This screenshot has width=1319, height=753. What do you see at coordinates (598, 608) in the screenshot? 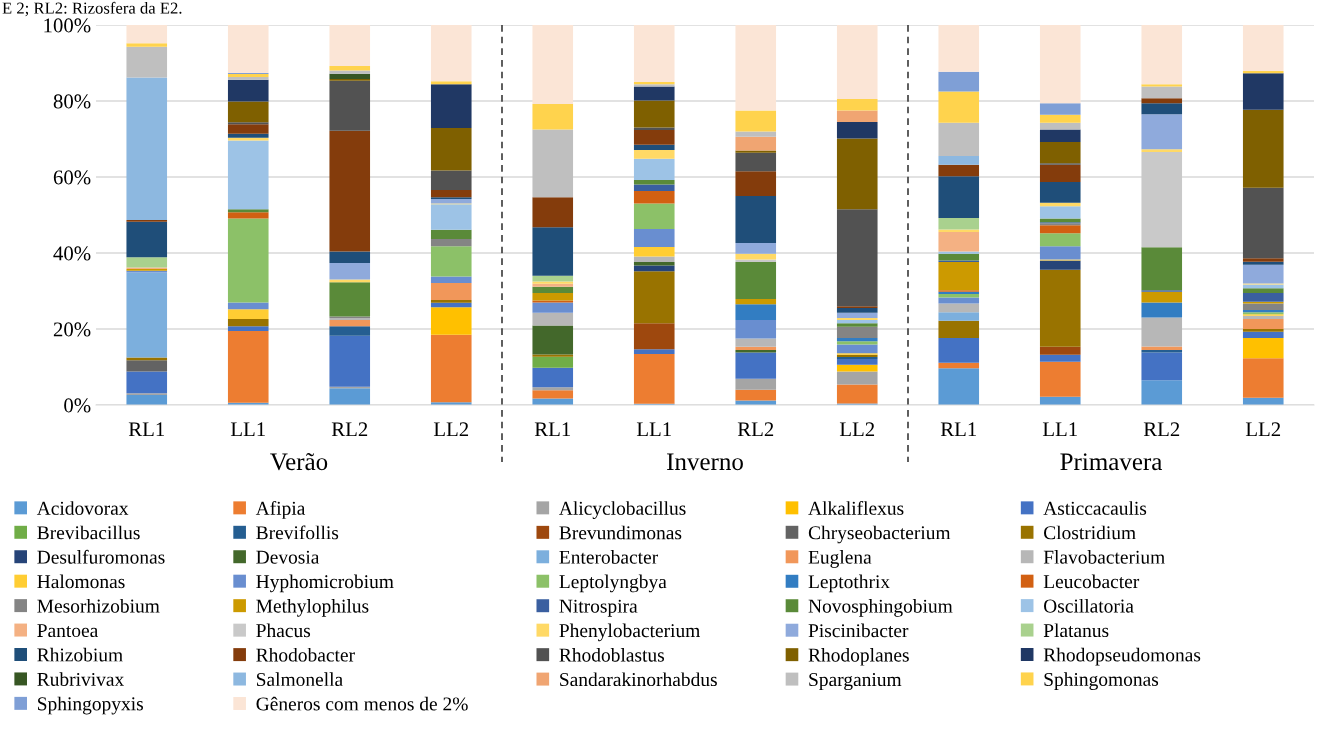
I see `legend-label: Nitrospira` at bounding box center [598, 608].